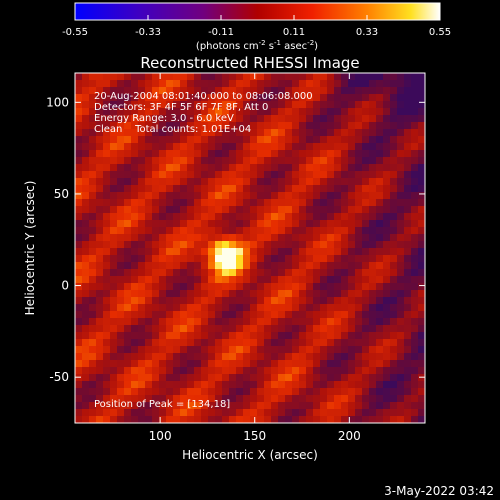  Describe the element at coordinates (257, 45) in the screenshot. I see `colorbar-unit-label: (photons cm-2 s-1 asec-2)` at that location.